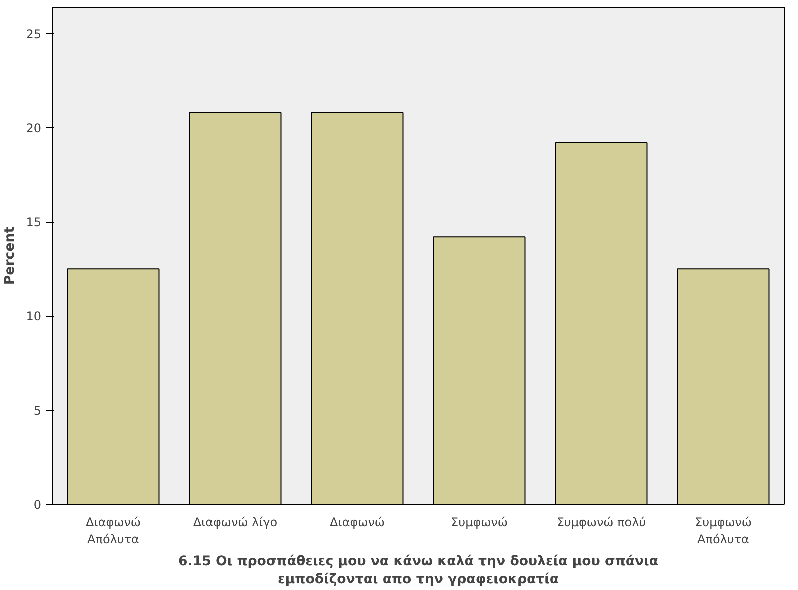  What do you see at coordinates (34, 223) in the screenshot?
I see `y-tick-label: 15` at bounding box center [34, 223].